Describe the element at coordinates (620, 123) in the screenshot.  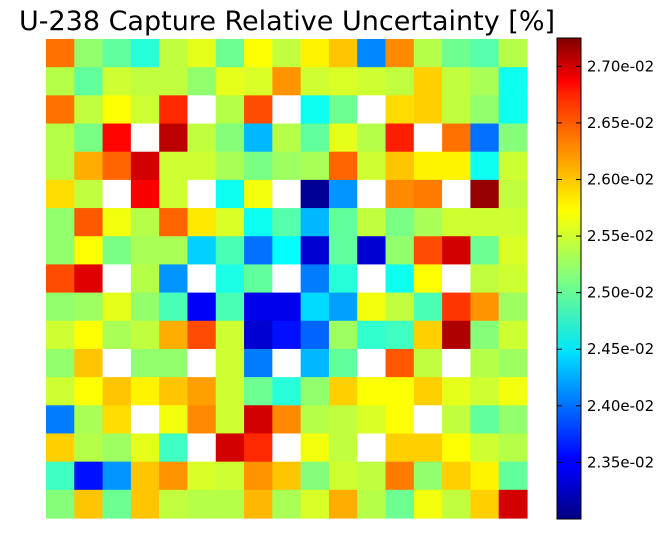
I see `colorbar-tick-label: 2.65e-02` at that location.